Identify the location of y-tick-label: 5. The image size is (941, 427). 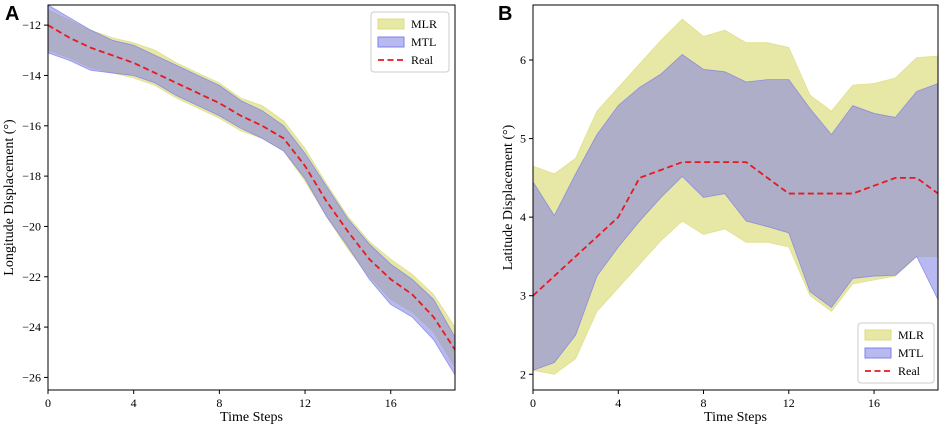
(523, 139).